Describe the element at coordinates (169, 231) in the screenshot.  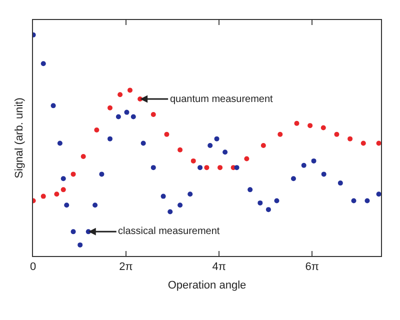
I see `annotation: classical measurement` at that location.